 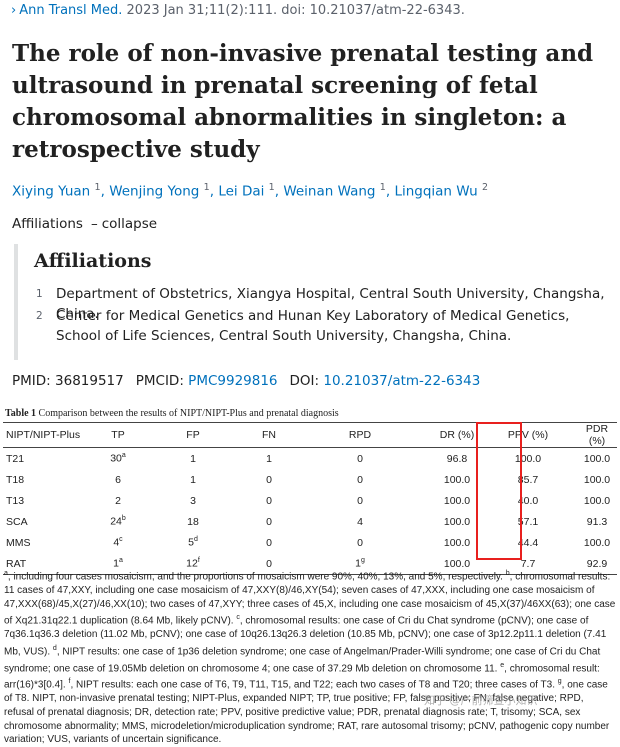 What do you see at coordinates (528, 542) in the screenshot?
I see `table-cell: 44.4` at bounding box center [528, 542].